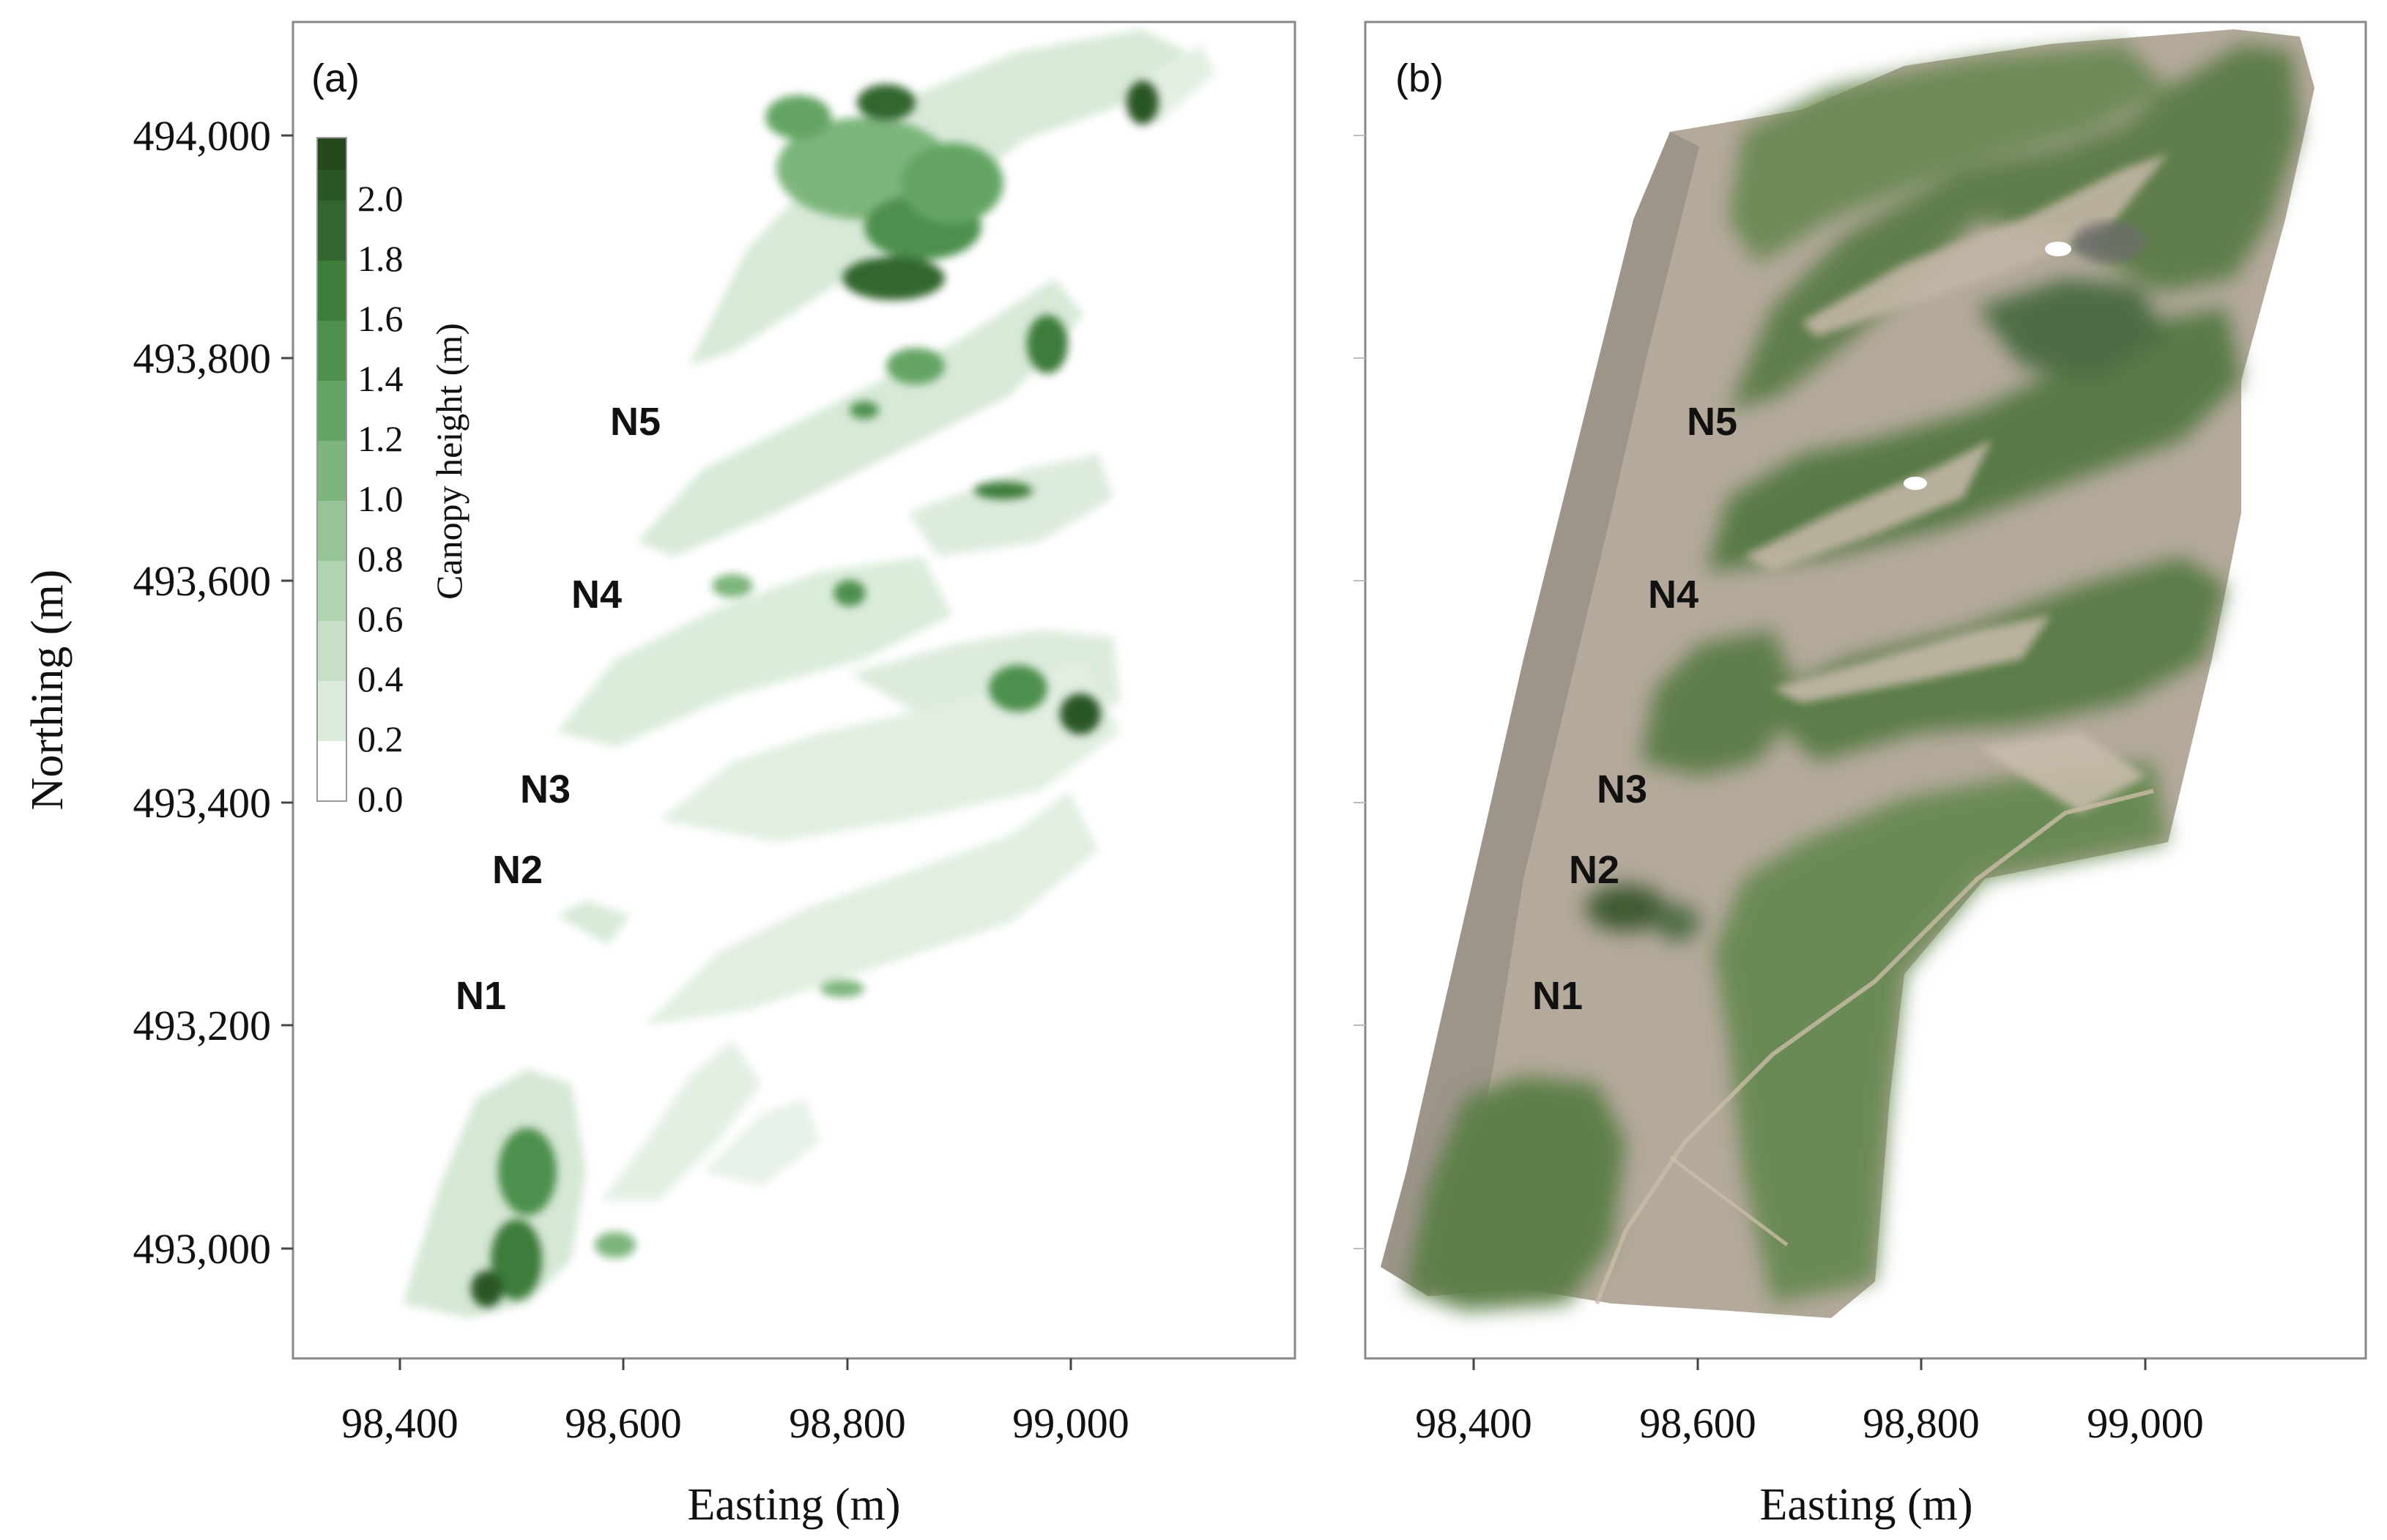 The width and height of the screenshot is (2387, 1540). I want to click on colorbar-tick-label: 0.8, so click(380, 558).